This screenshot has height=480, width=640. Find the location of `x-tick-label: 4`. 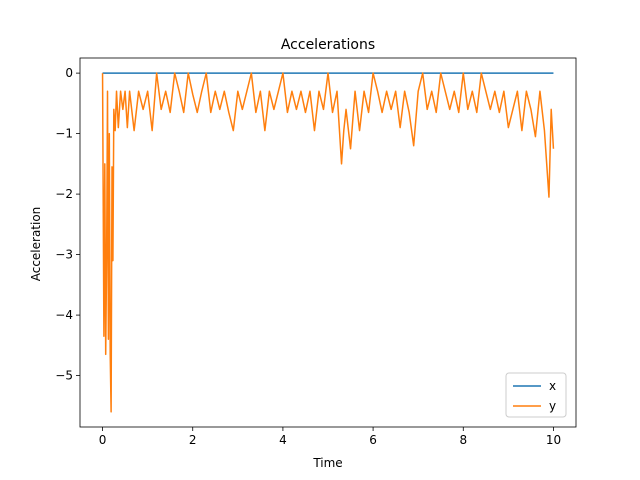

x-tick-label: 4 is located at coordinates (283, 440).